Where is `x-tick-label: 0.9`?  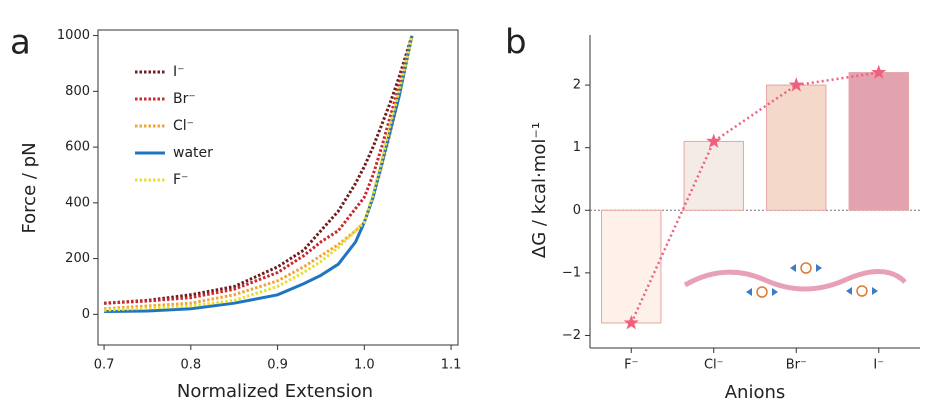 x-tick-label: 0.9 is located at coordinates (277, 365).